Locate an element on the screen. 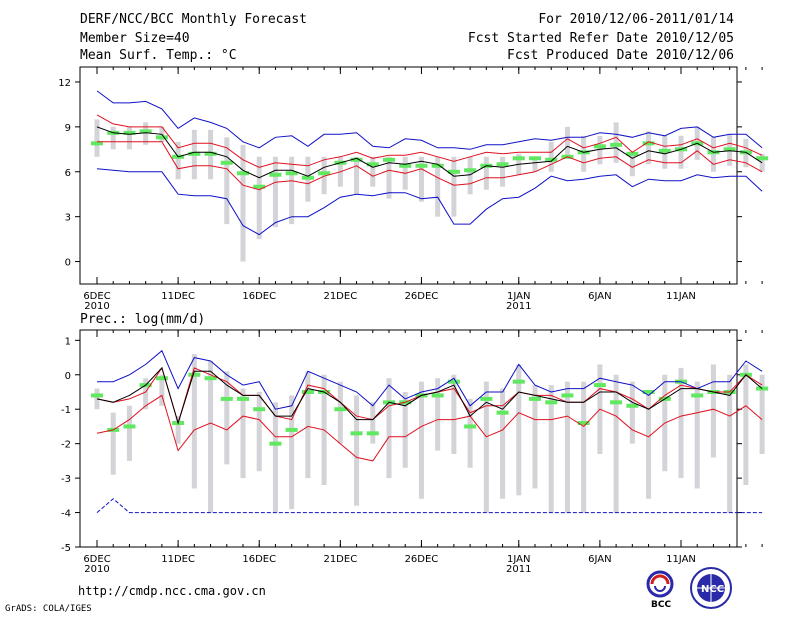 This screenshot has height=618, width=800. prec-xtick-label: 6DEC is located at coordinates (96, 559).